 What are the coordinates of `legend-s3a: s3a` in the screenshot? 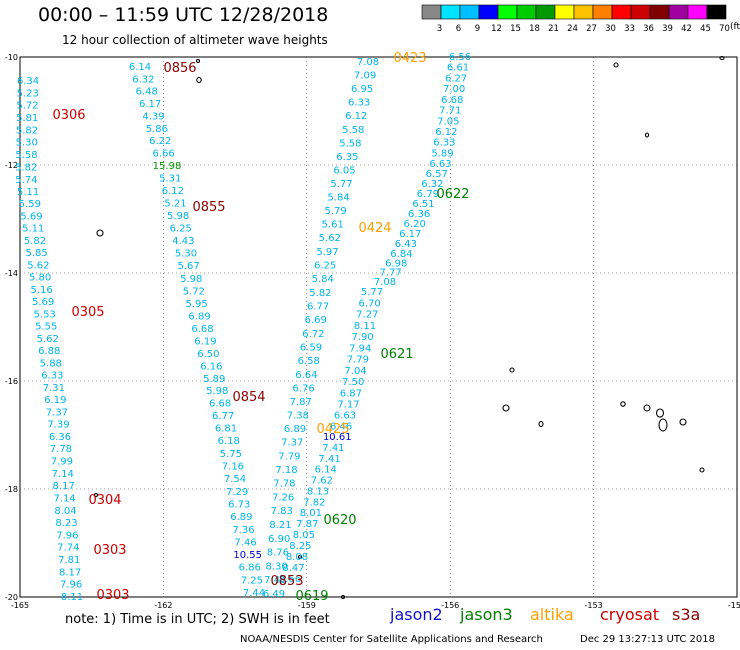 It's located at (686, 614).